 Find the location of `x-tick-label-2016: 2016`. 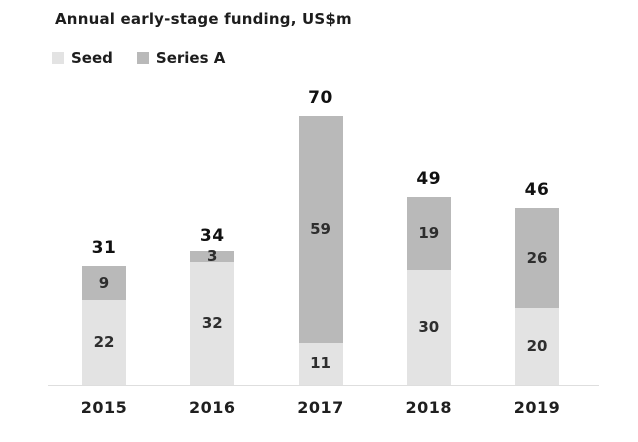

x-tick-label-2016: 2016 is located at coordinates (212, 407).